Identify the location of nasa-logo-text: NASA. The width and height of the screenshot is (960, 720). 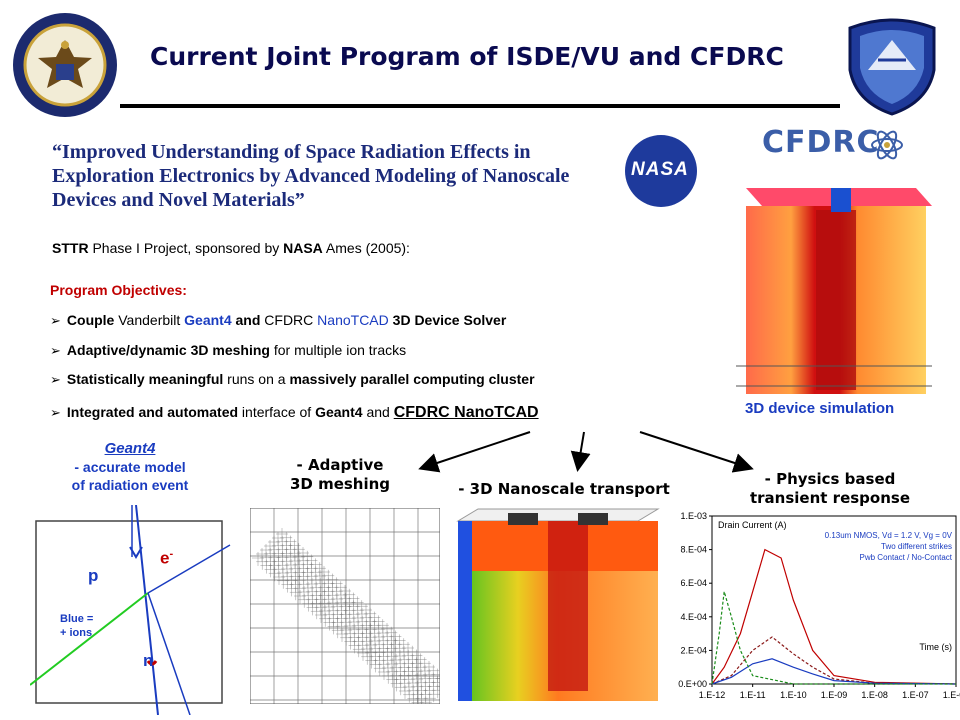
(660, 169).